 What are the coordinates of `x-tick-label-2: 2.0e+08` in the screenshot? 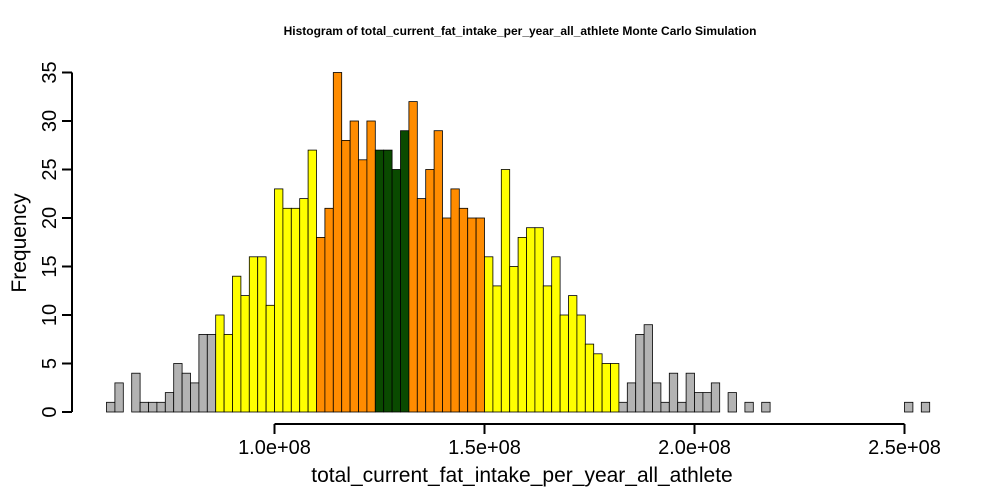 It's located at (694, 448).